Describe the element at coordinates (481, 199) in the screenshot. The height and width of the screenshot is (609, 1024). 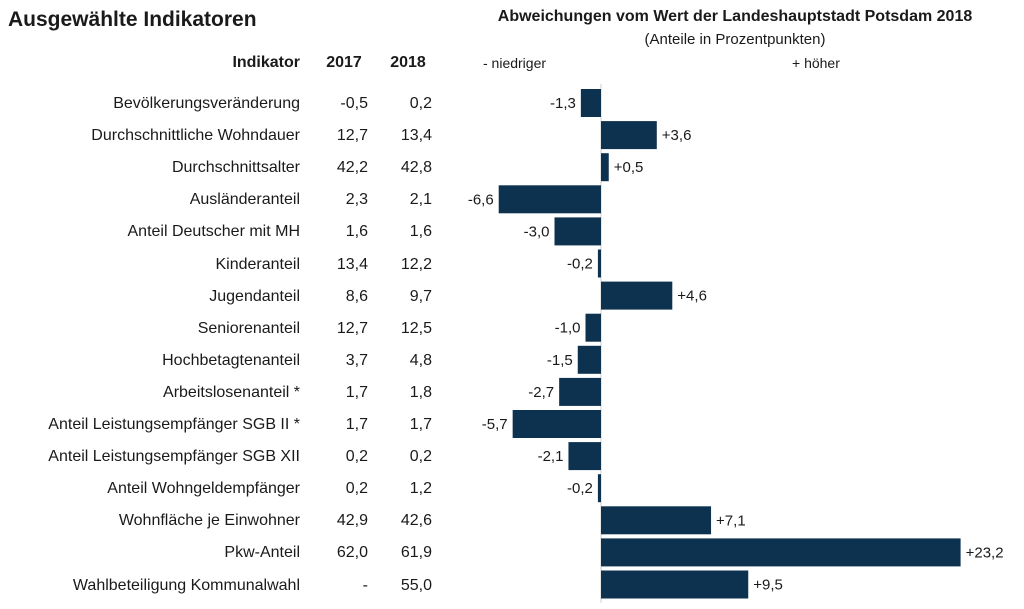
I see `bar-value-label: -6,6` at that location.